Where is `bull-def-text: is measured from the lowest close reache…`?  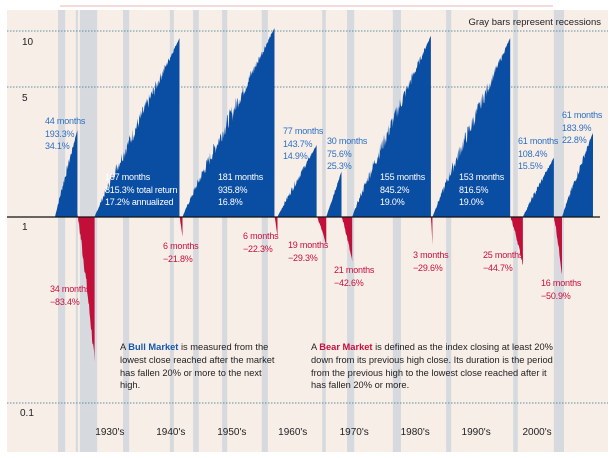
bull-def-text: is measured from the lowest close reache… is located at coordinates (197, 366).